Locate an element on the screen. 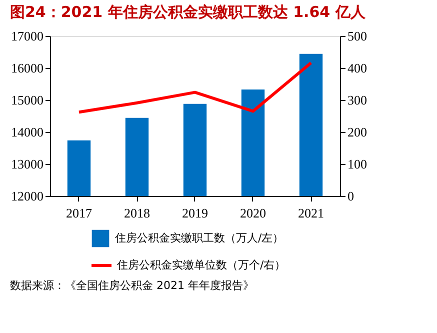 The image size is (437, 333). y-tick-label: 13000 is located at coordinates (27, 164).